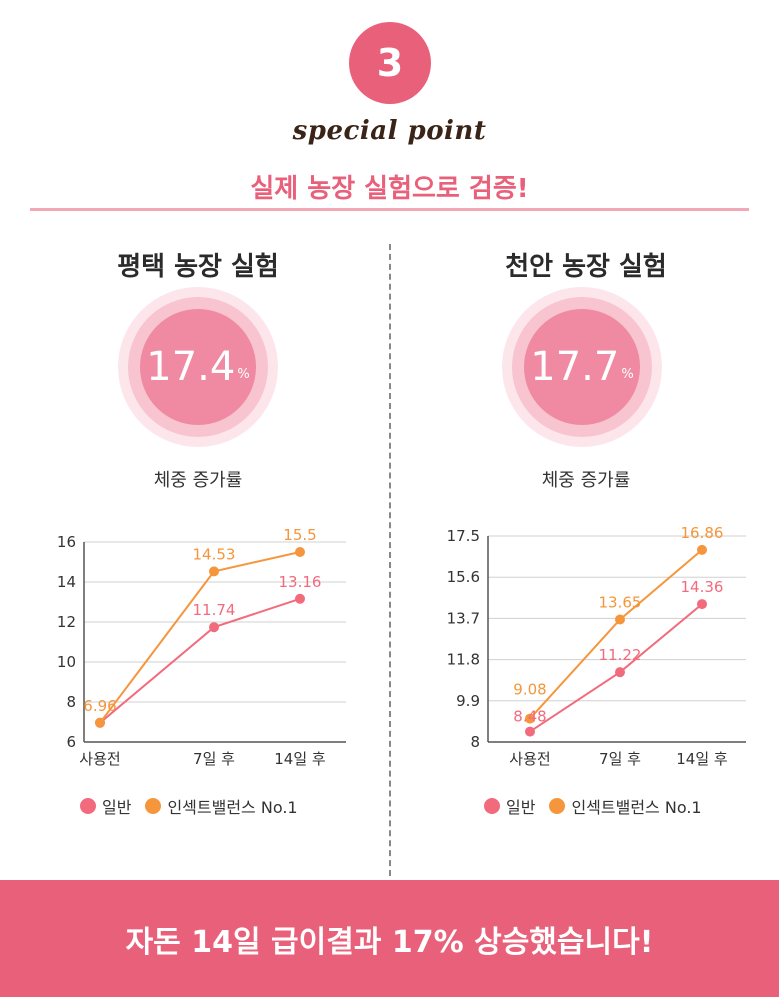 Image resolution: width=779 pixels, height=997 pixels. I want to click on circle-core: 17.4%, so click(198, 367).